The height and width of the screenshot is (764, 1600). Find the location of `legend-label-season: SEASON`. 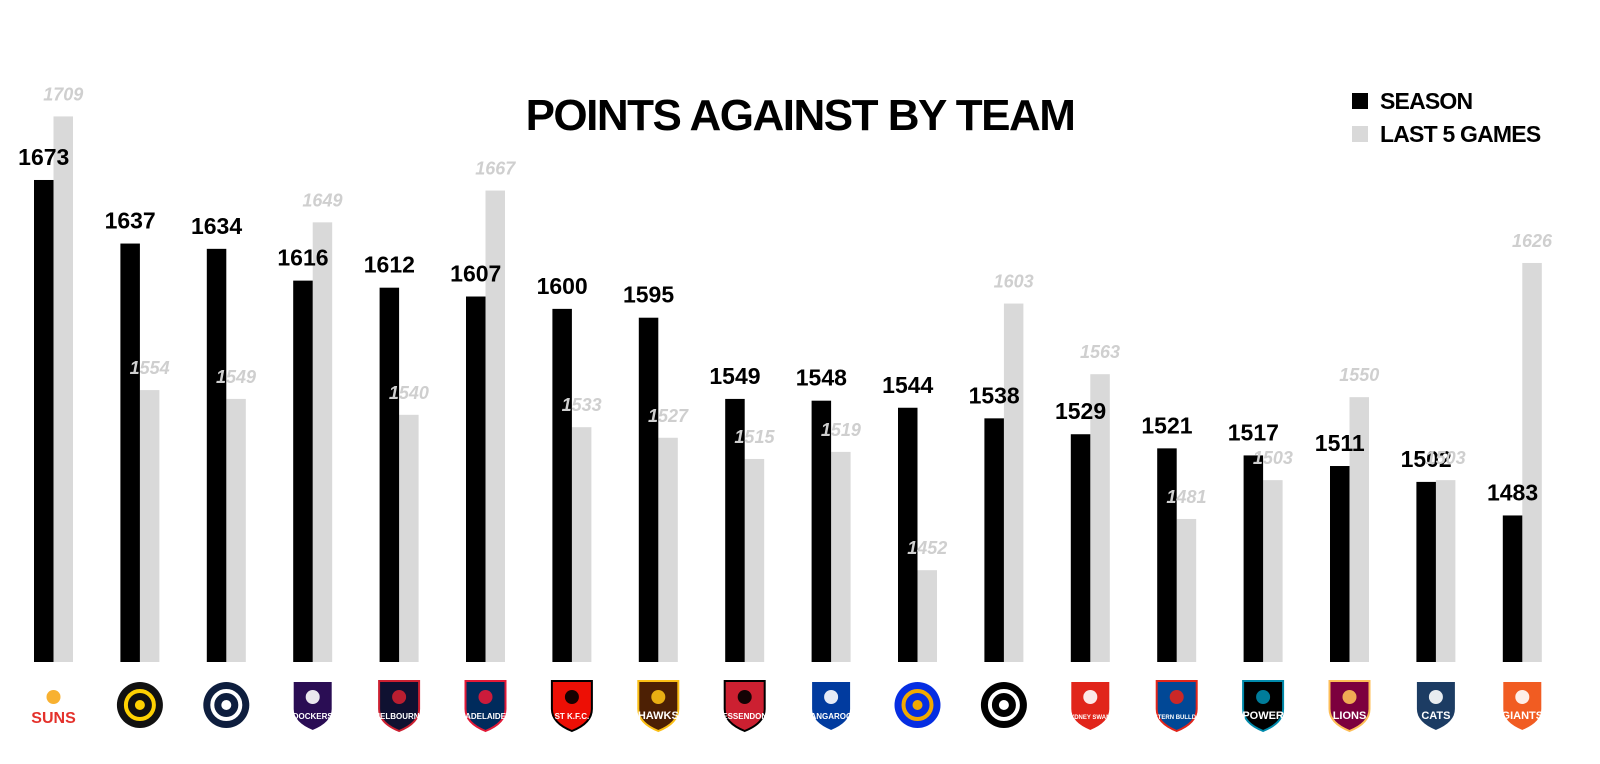

legend-label-season: SEASON is located at coordinates (1426, 101).